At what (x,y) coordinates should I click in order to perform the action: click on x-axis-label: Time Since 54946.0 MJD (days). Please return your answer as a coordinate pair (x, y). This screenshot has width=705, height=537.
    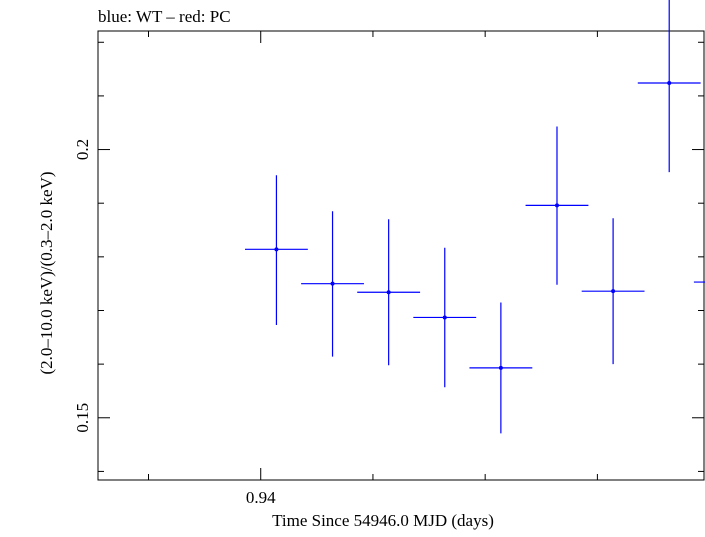
    Looking at the image, I should click on (383, 520).